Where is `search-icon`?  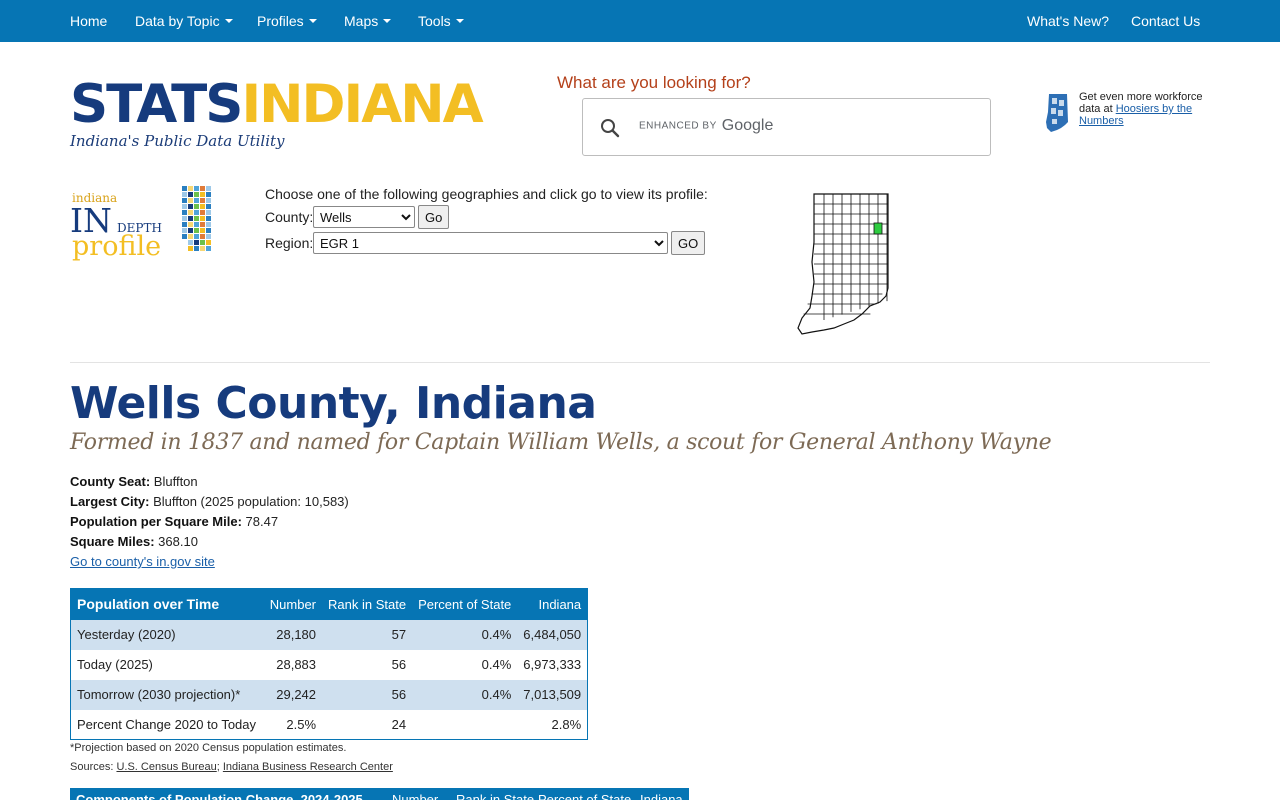
search-icon is located at coordinates (610, 128).